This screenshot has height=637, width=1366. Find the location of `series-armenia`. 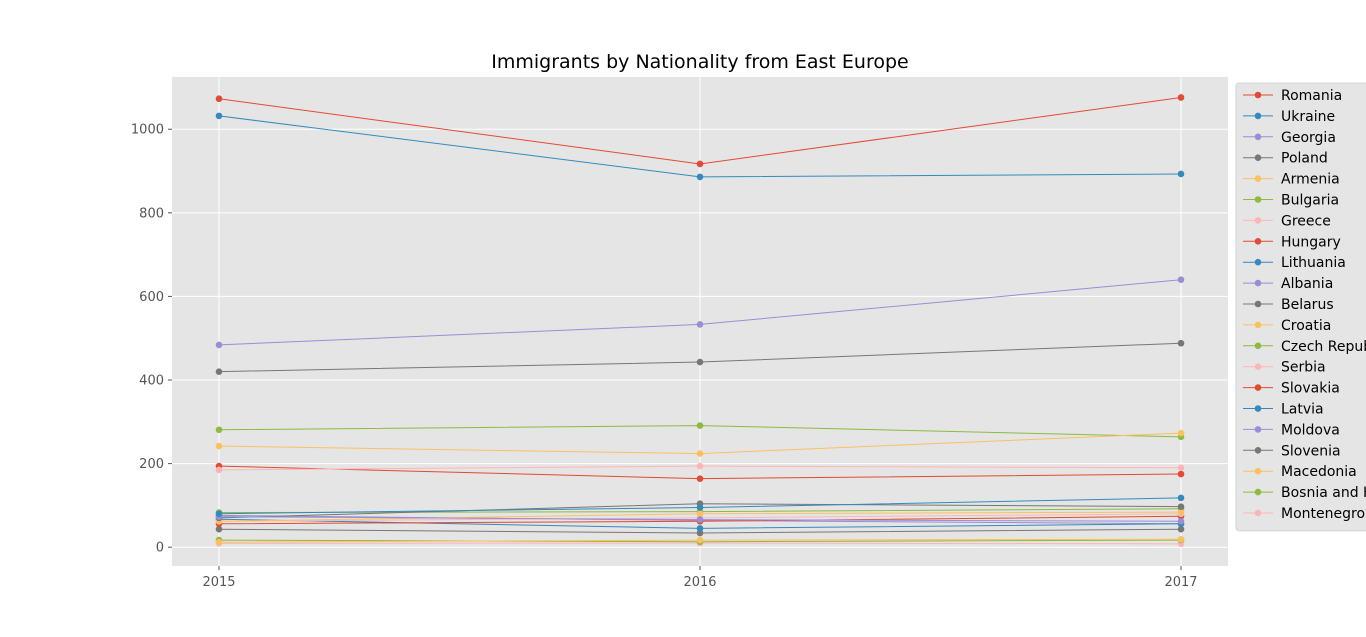

series-armenia is located at coordinates (700, 443).